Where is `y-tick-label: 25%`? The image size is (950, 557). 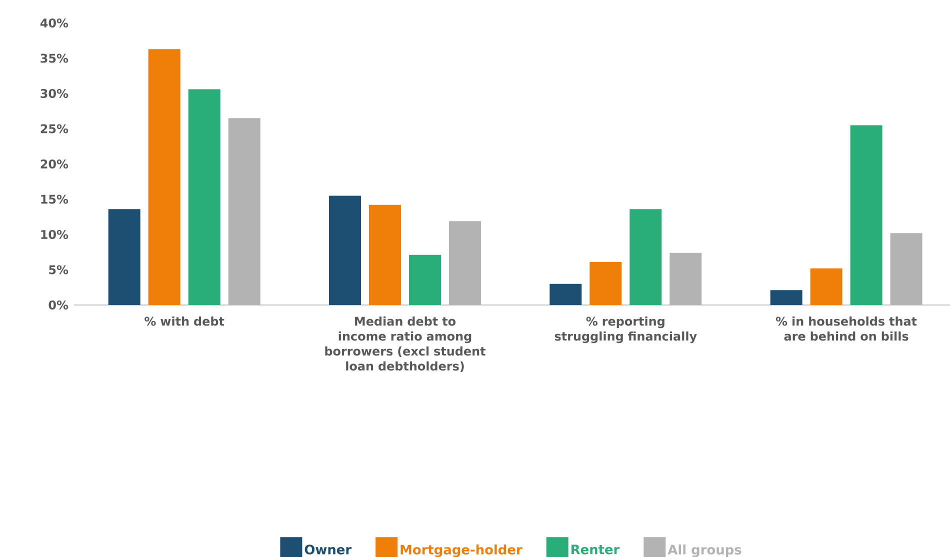 y-tick-label: 25% is located at coordinates (54, 129).